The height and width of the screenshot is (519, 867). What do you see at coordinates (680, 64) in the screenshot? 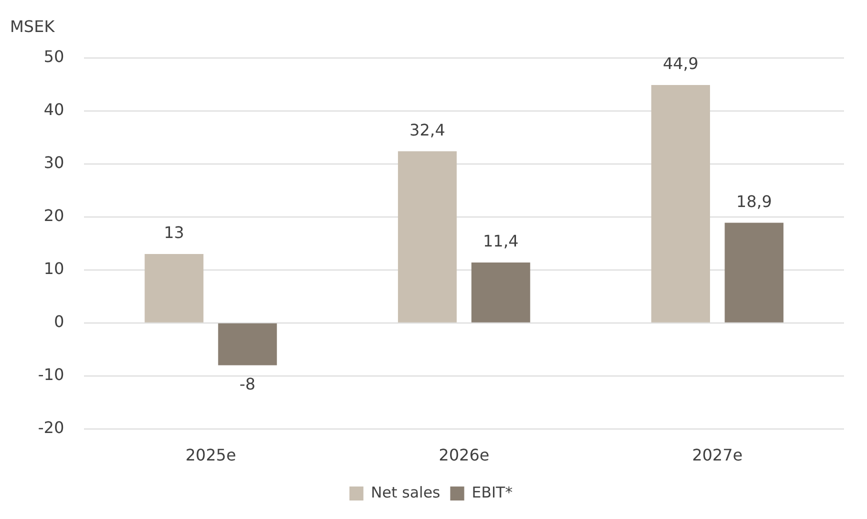
I see `data-label: 44,9` at bounding box center [680, 64].